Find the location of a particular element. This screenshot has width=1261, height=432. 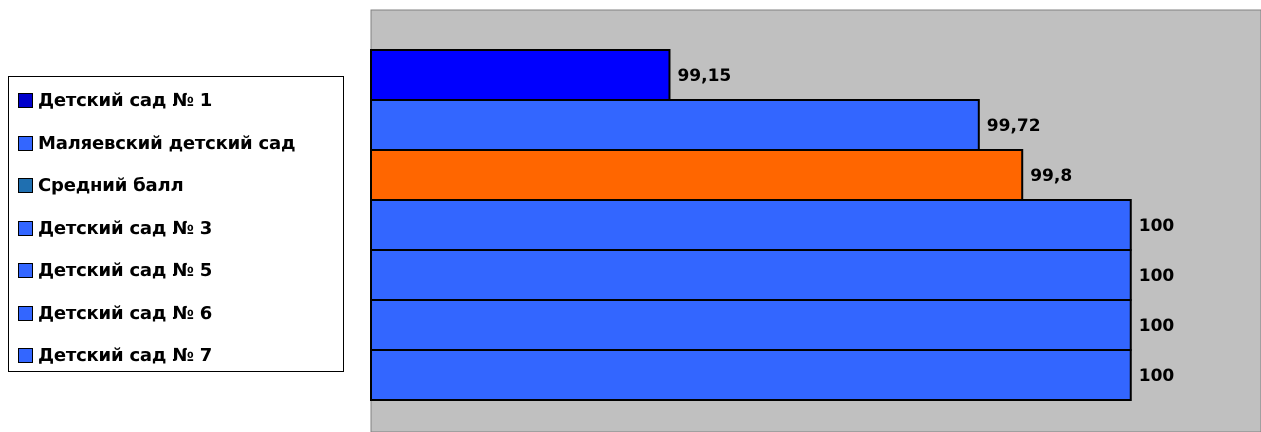

legend-label-7: Детский сад № 7 is located at coordinates (125, 355).